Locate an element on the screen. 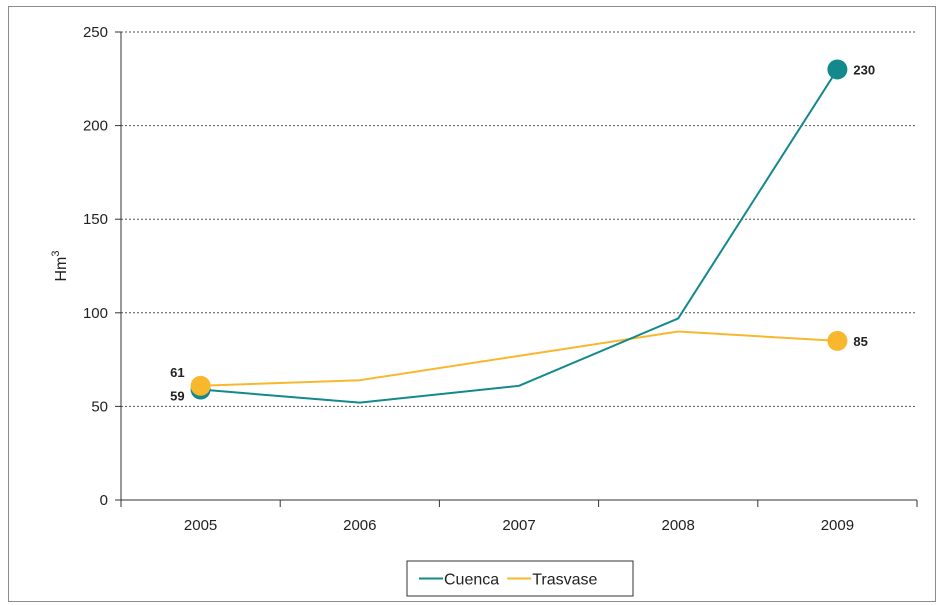 The width and height of the screenshot is (944, 606). x-tick-label: 2009 is located at coordinates (837, 525).